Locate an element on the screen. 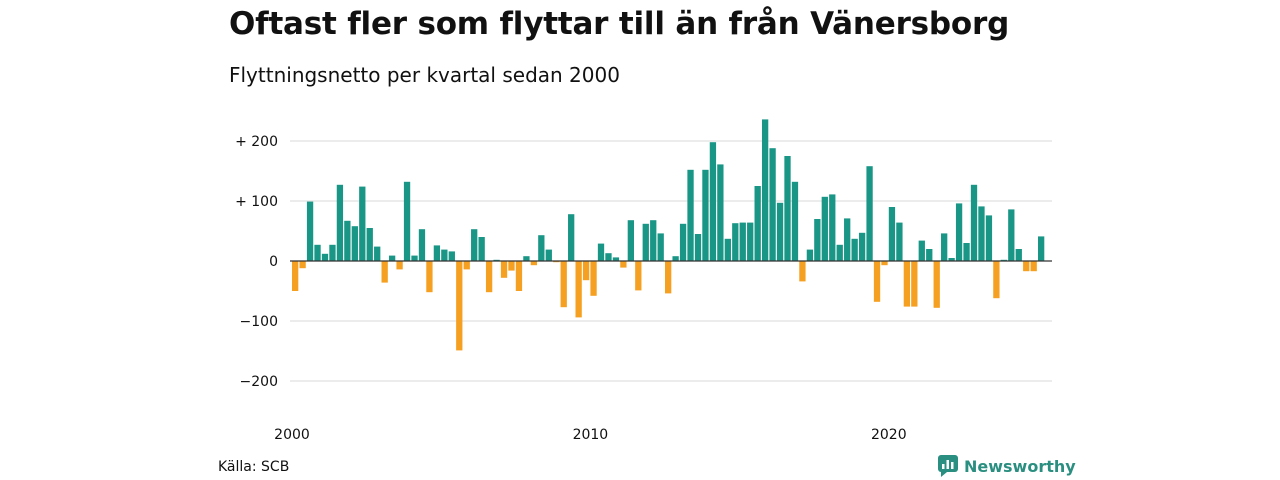 The width and height of the screenshot is (1280, 480). x-tick-label: 2010 is located at coordinates (591, 435).